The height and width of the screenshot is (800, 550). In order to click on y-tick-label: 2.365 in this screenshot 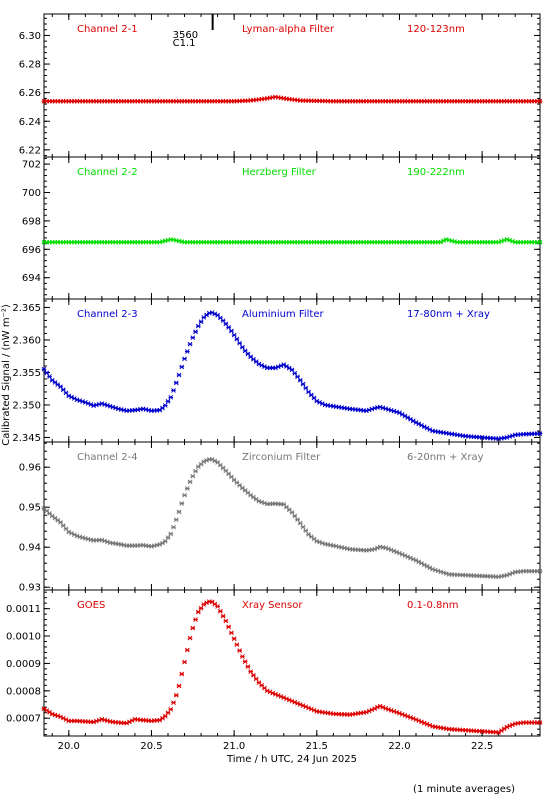, I will do `click(26, 308)`.